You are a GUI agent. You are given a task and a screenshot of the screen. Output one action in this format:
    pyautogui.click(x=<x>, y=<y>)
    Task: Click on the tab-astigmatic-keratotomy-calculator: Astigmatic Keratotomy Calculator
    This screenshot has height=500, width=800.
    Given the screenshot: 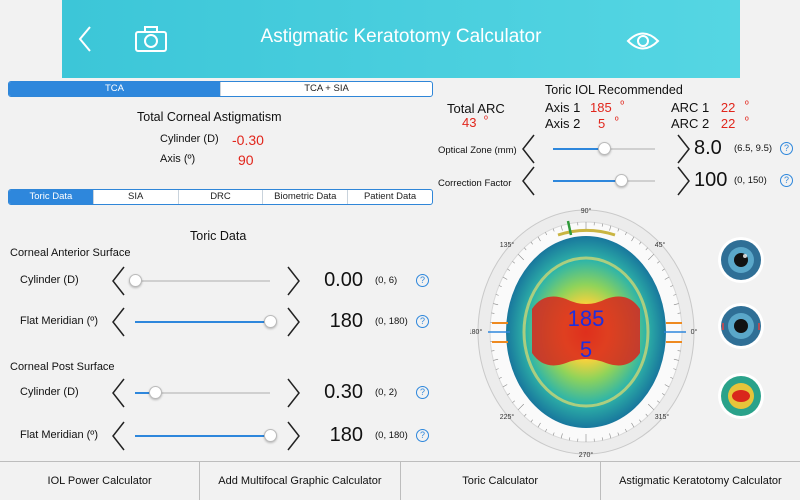 What is the action you would take?
    pyautogui.click(x=699, y=481)
    